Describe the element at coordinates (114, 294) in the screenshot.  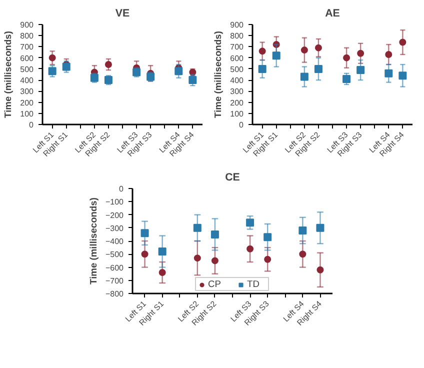
I see `y-tick-label: −800` at that location.